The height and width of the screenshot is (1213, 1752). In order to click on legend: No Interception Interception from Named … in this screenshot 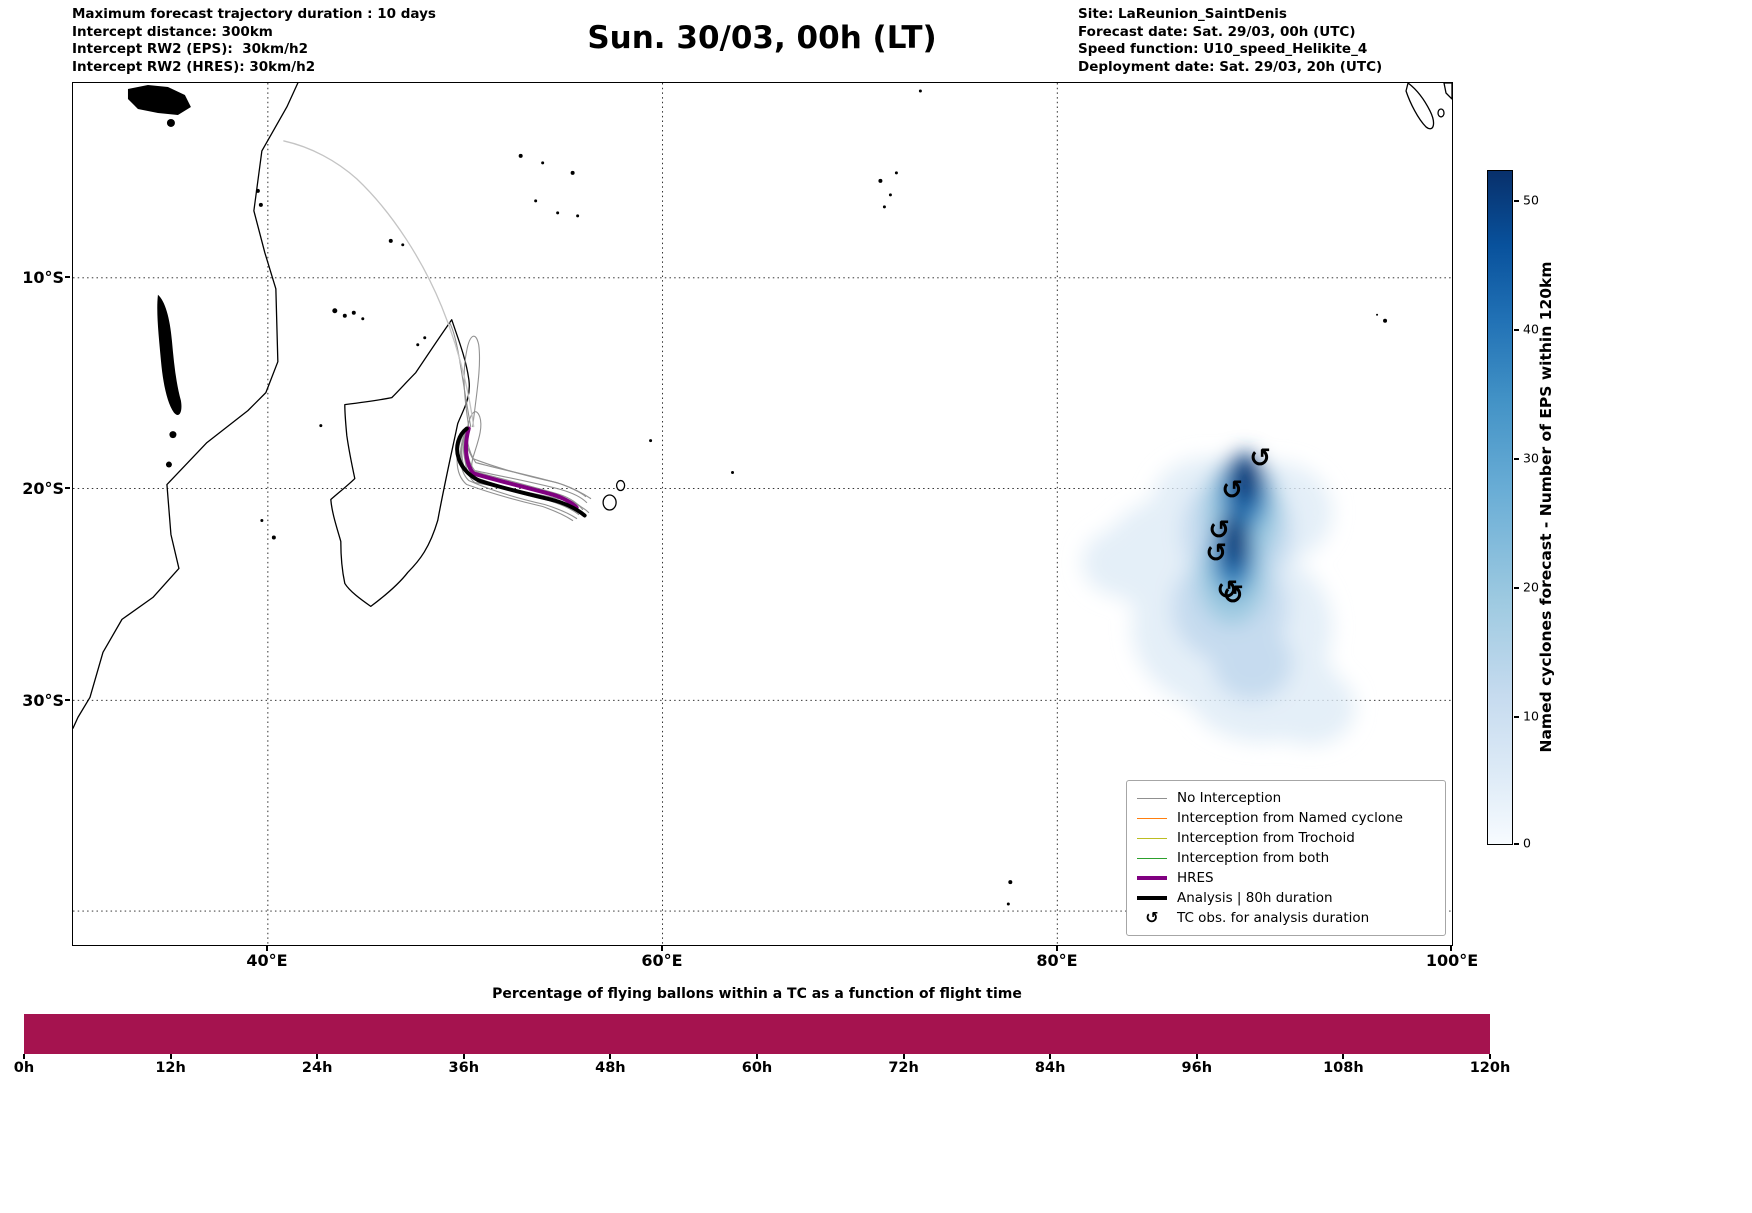, I will do `click(1286, 858)`.